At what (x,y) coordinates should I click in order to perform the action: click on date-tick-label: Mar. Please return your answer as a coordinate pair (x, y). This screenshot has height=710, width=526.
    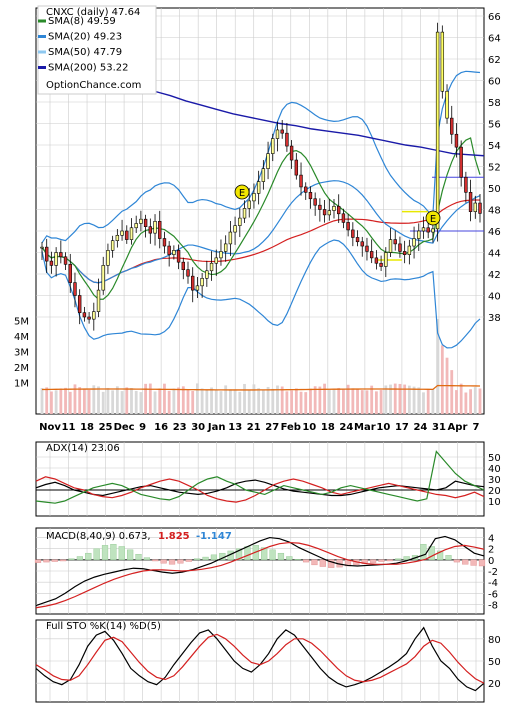
    Looking at the image, I should click on (365, 427).